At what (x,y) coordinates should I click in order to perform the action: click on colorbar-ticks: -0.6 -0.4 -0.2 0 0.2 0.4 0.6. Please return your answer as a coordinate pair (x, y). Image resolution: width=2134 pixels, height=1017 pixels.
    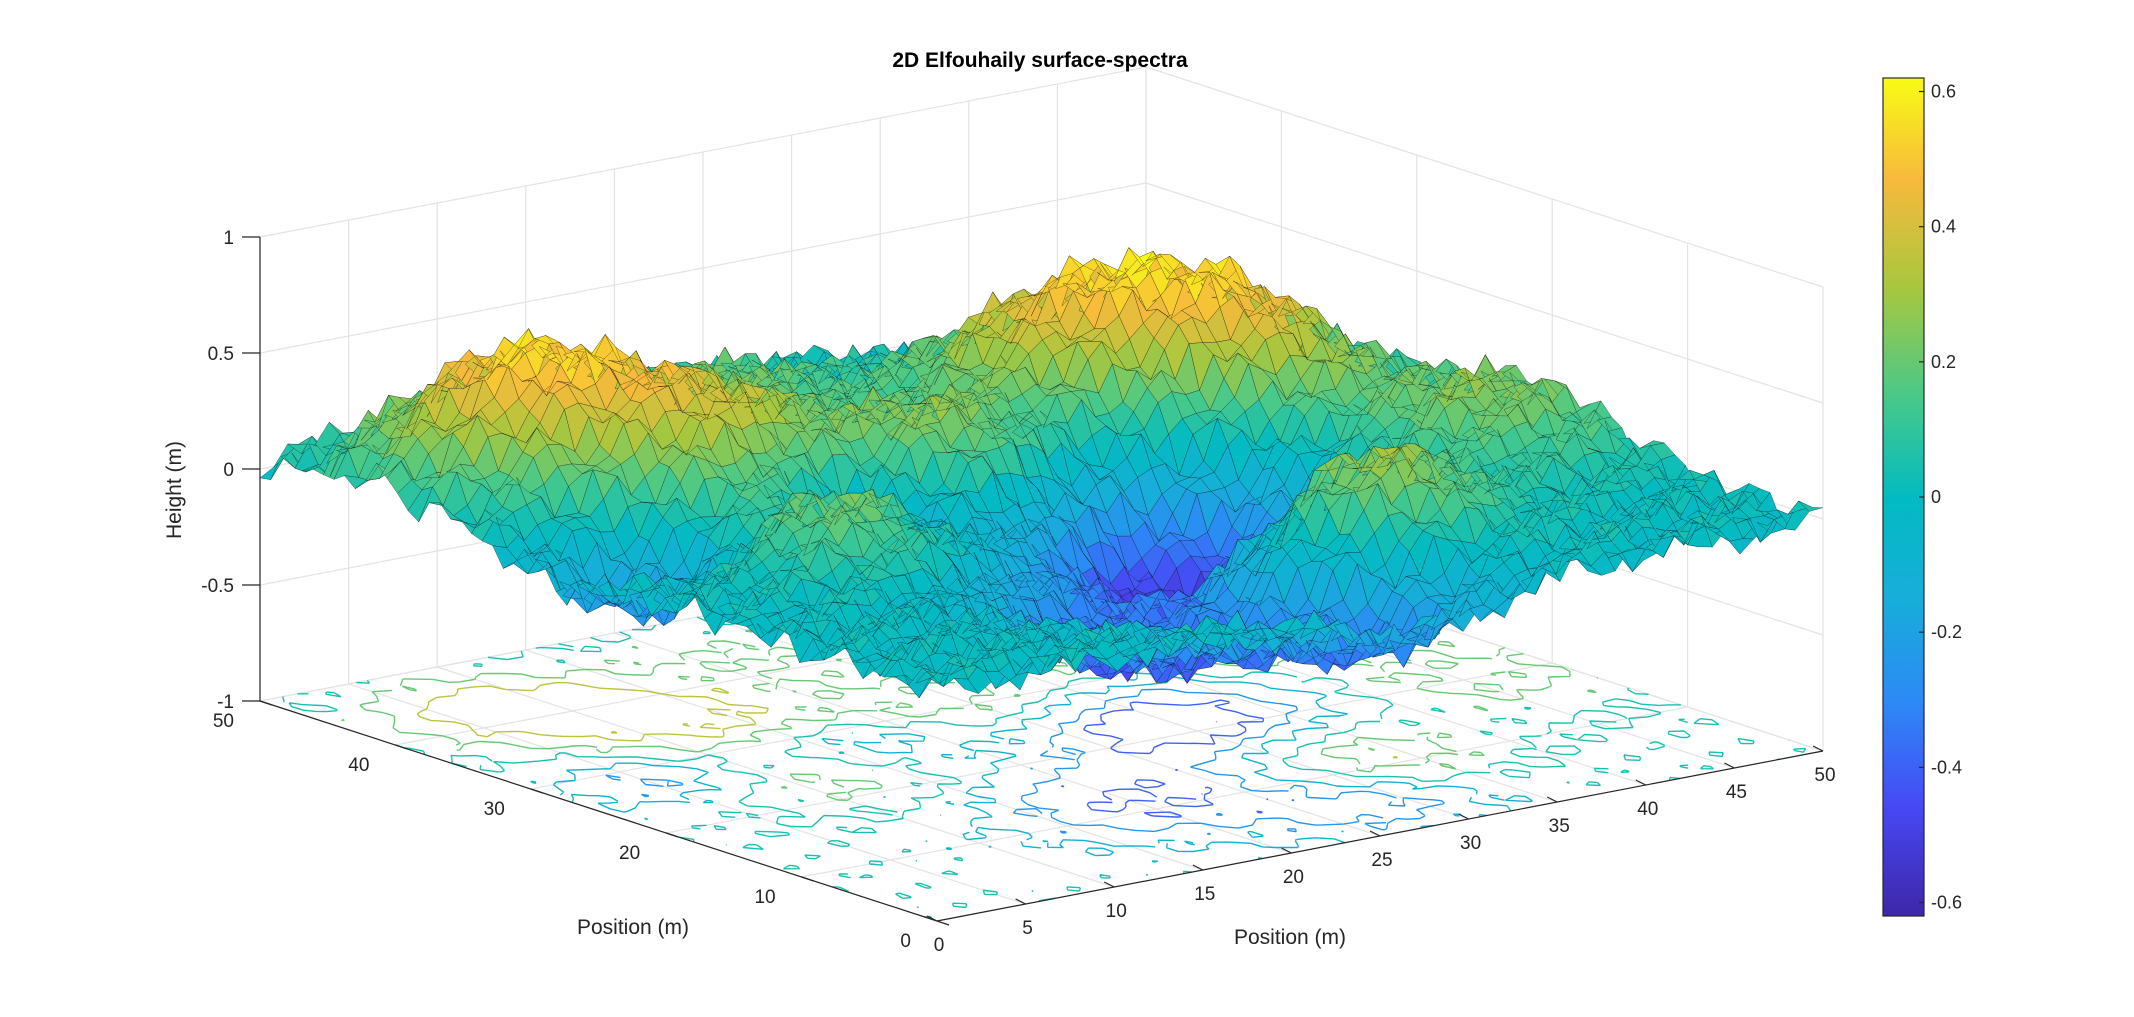
    Looking at the image, I should click on (1940, 497).